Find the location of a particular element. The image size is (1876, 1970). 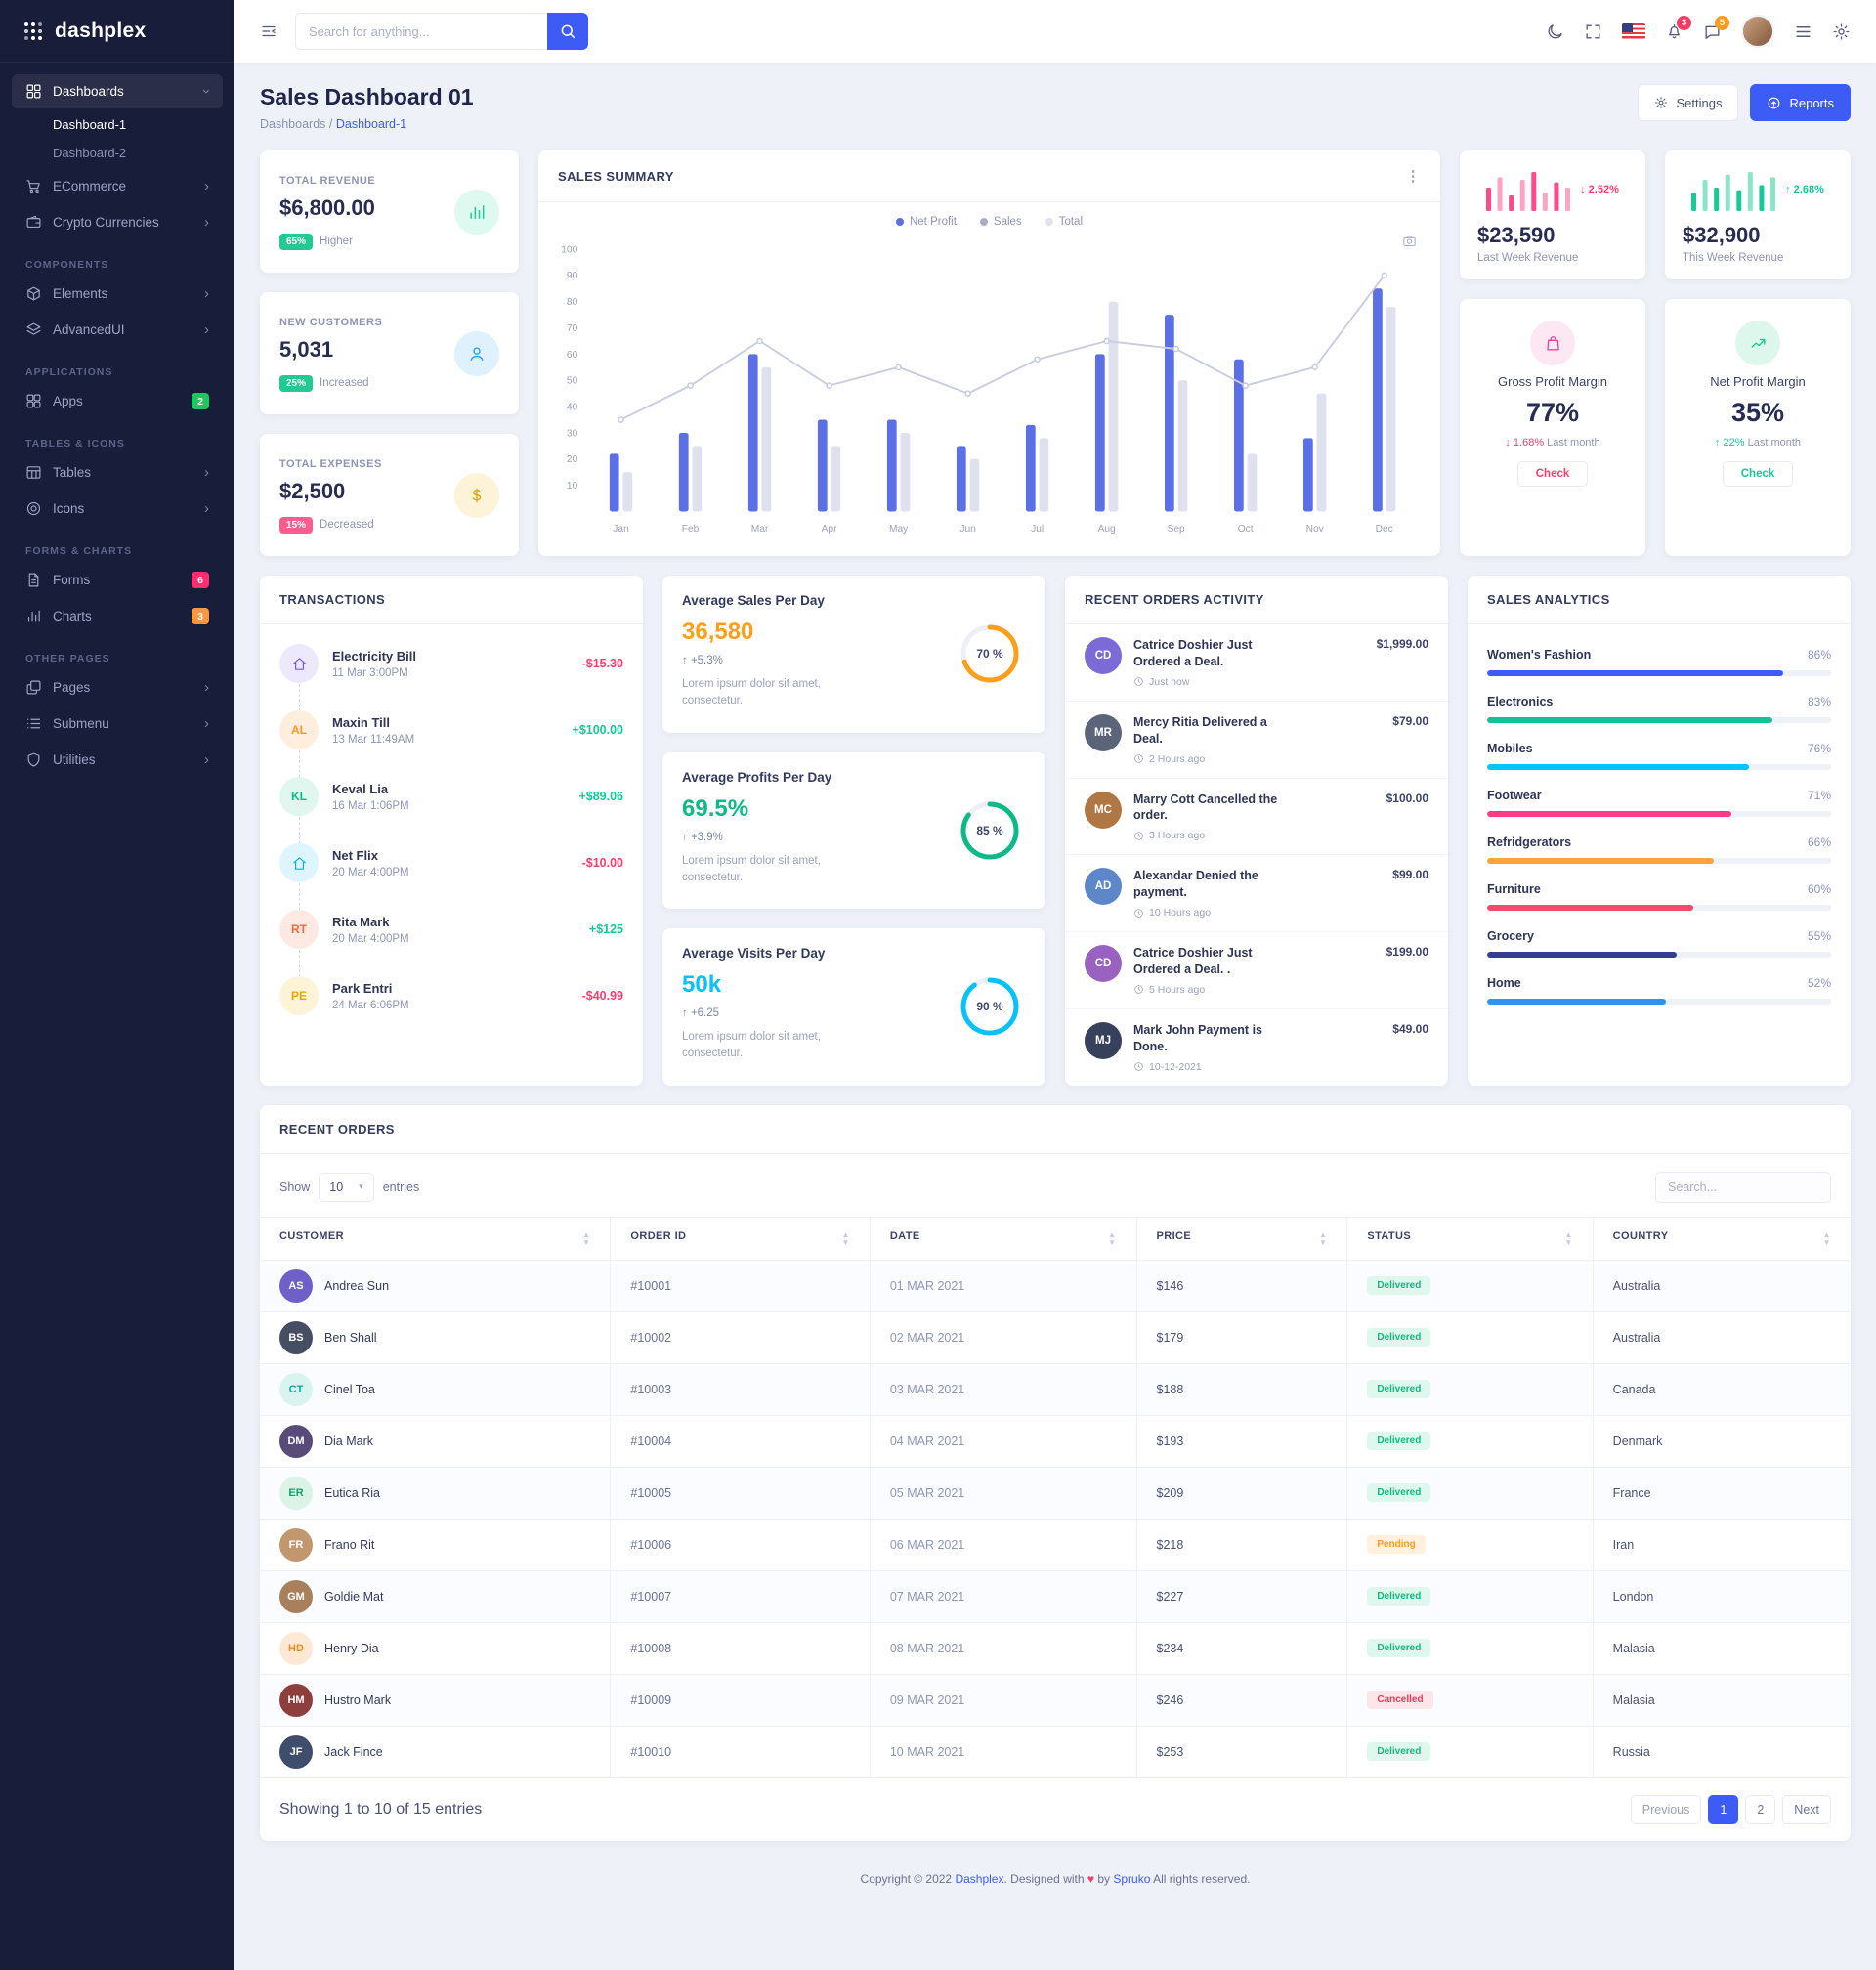

activity-avatar: CD is located at coordinates (1103, 963).